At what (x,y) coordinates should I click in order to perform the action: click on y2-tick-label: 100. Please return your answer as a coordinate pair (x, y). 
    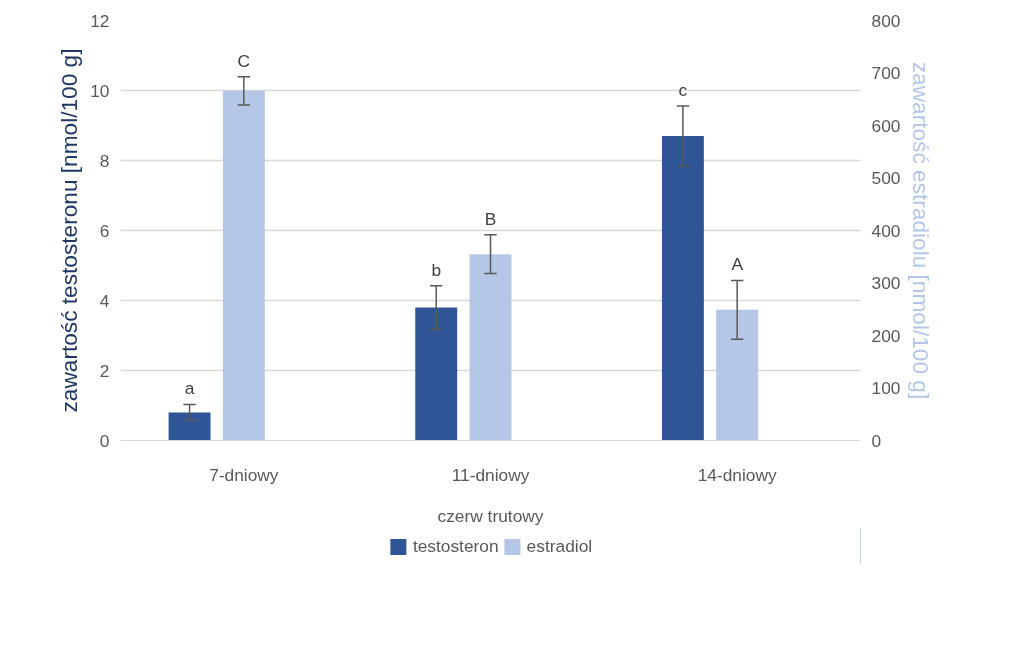
    Looking at the image, I should click on (886, 388).